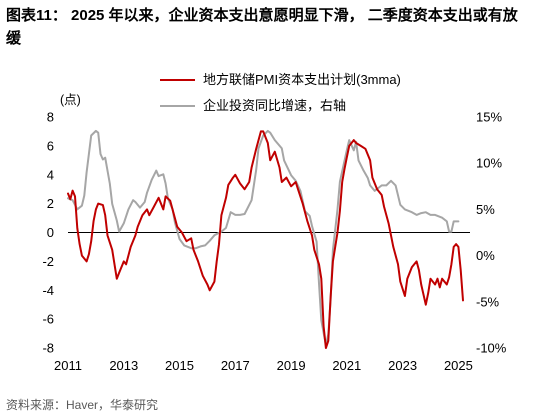 The width and height of the screenshot is (534, 416). I want to click on x-tick-label: 2019, so click(291, 365).